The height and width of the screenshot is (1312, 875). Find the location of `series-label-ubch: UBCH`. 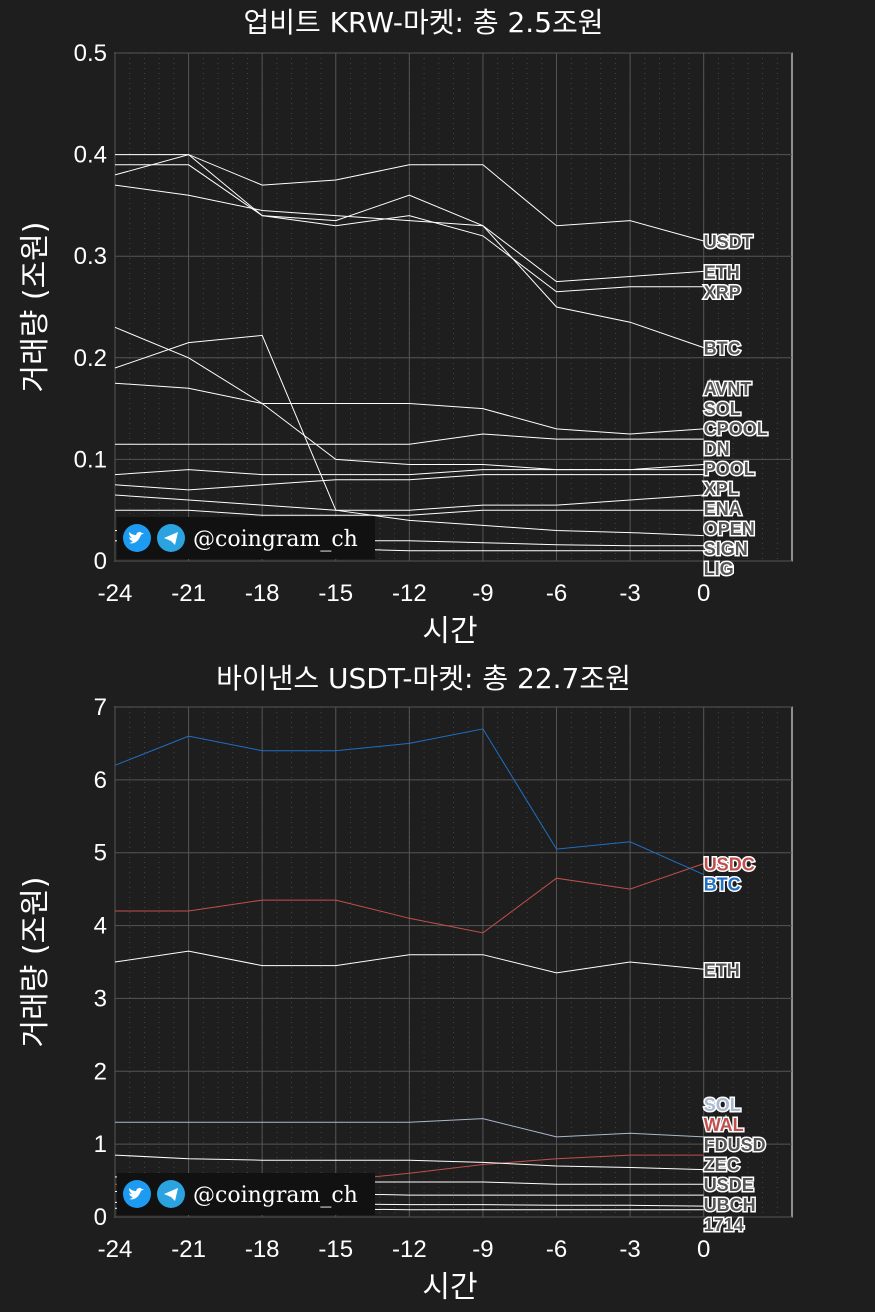

series-label-ubch: UBCH is located at coordinates (730, 1205).